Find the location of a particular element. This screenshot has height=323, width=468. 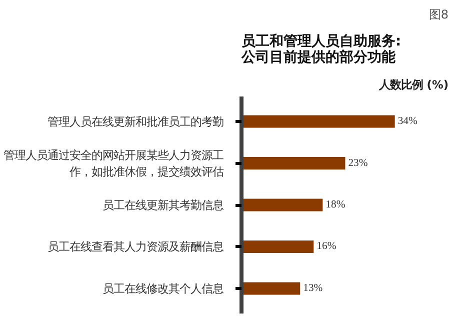

y-tick-label: 管理人员在线更新和批准员工的考勤 is located at coordinates (136, 121).